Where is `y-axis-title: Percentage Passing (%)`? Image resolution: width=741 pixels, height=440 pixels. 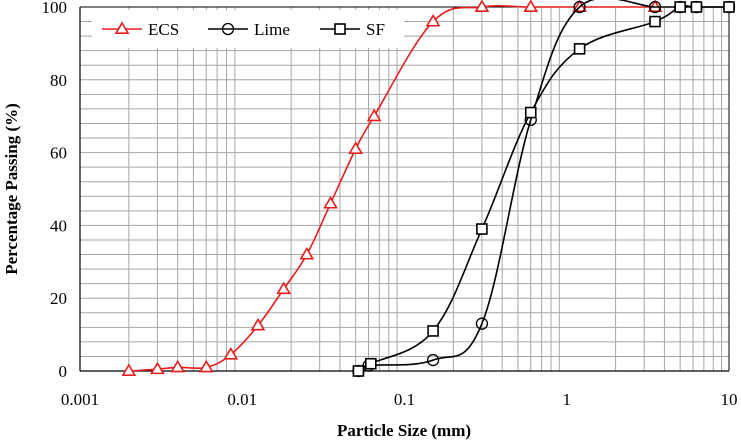
y-axis-title: Percentage Passing (%) is located at coordinates (11, 189).